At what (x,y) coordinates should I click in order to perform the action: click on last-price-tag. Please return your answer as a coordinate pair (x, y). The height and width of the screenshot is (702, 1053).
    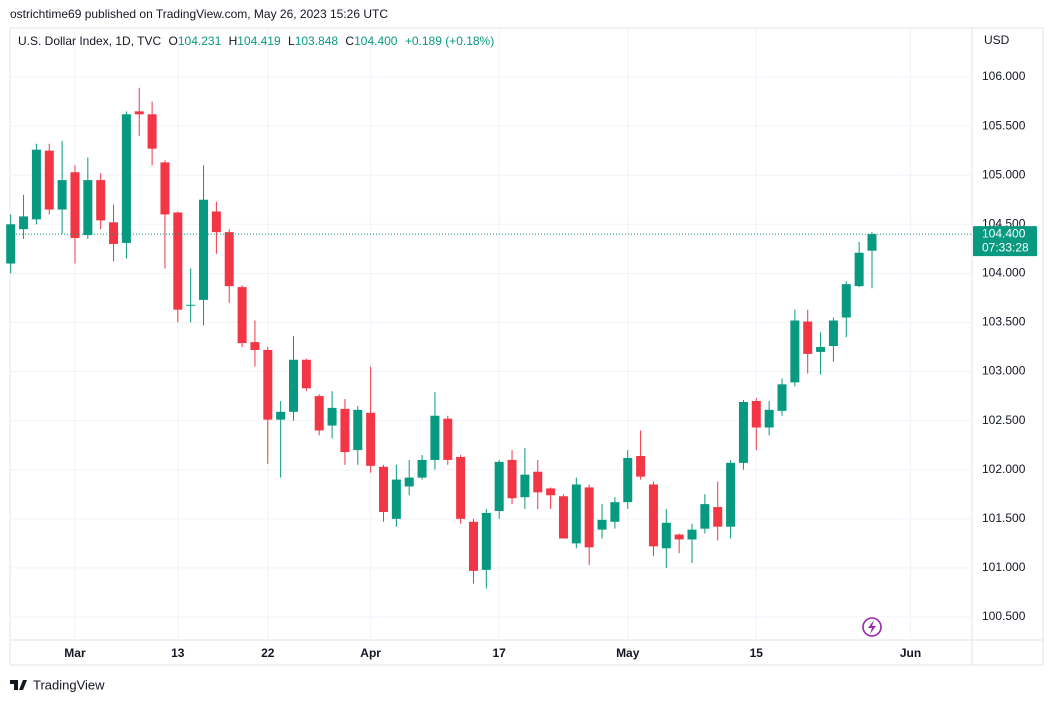
    Looking at the image, I should click on (1005, 241).